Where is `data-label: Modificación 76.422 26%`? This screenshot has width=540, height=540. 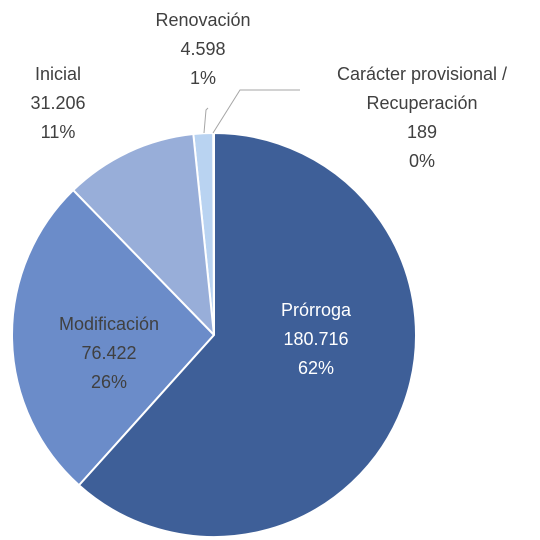
data-label: Modificación 76.422 26% is located at coordinates (109, 353).